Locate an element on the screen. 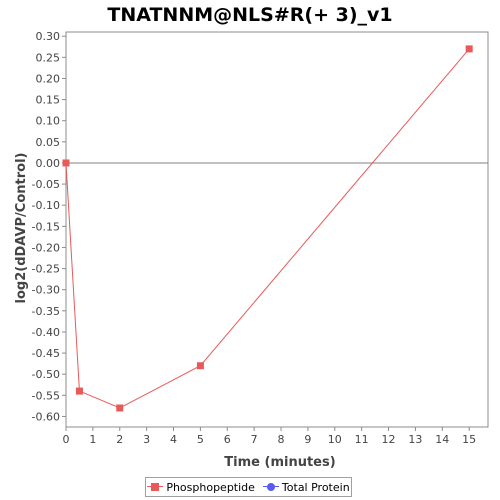 This screenshot has width=500, height=500. y-tick-label: 0.30 is located at coordinates (48, 36).